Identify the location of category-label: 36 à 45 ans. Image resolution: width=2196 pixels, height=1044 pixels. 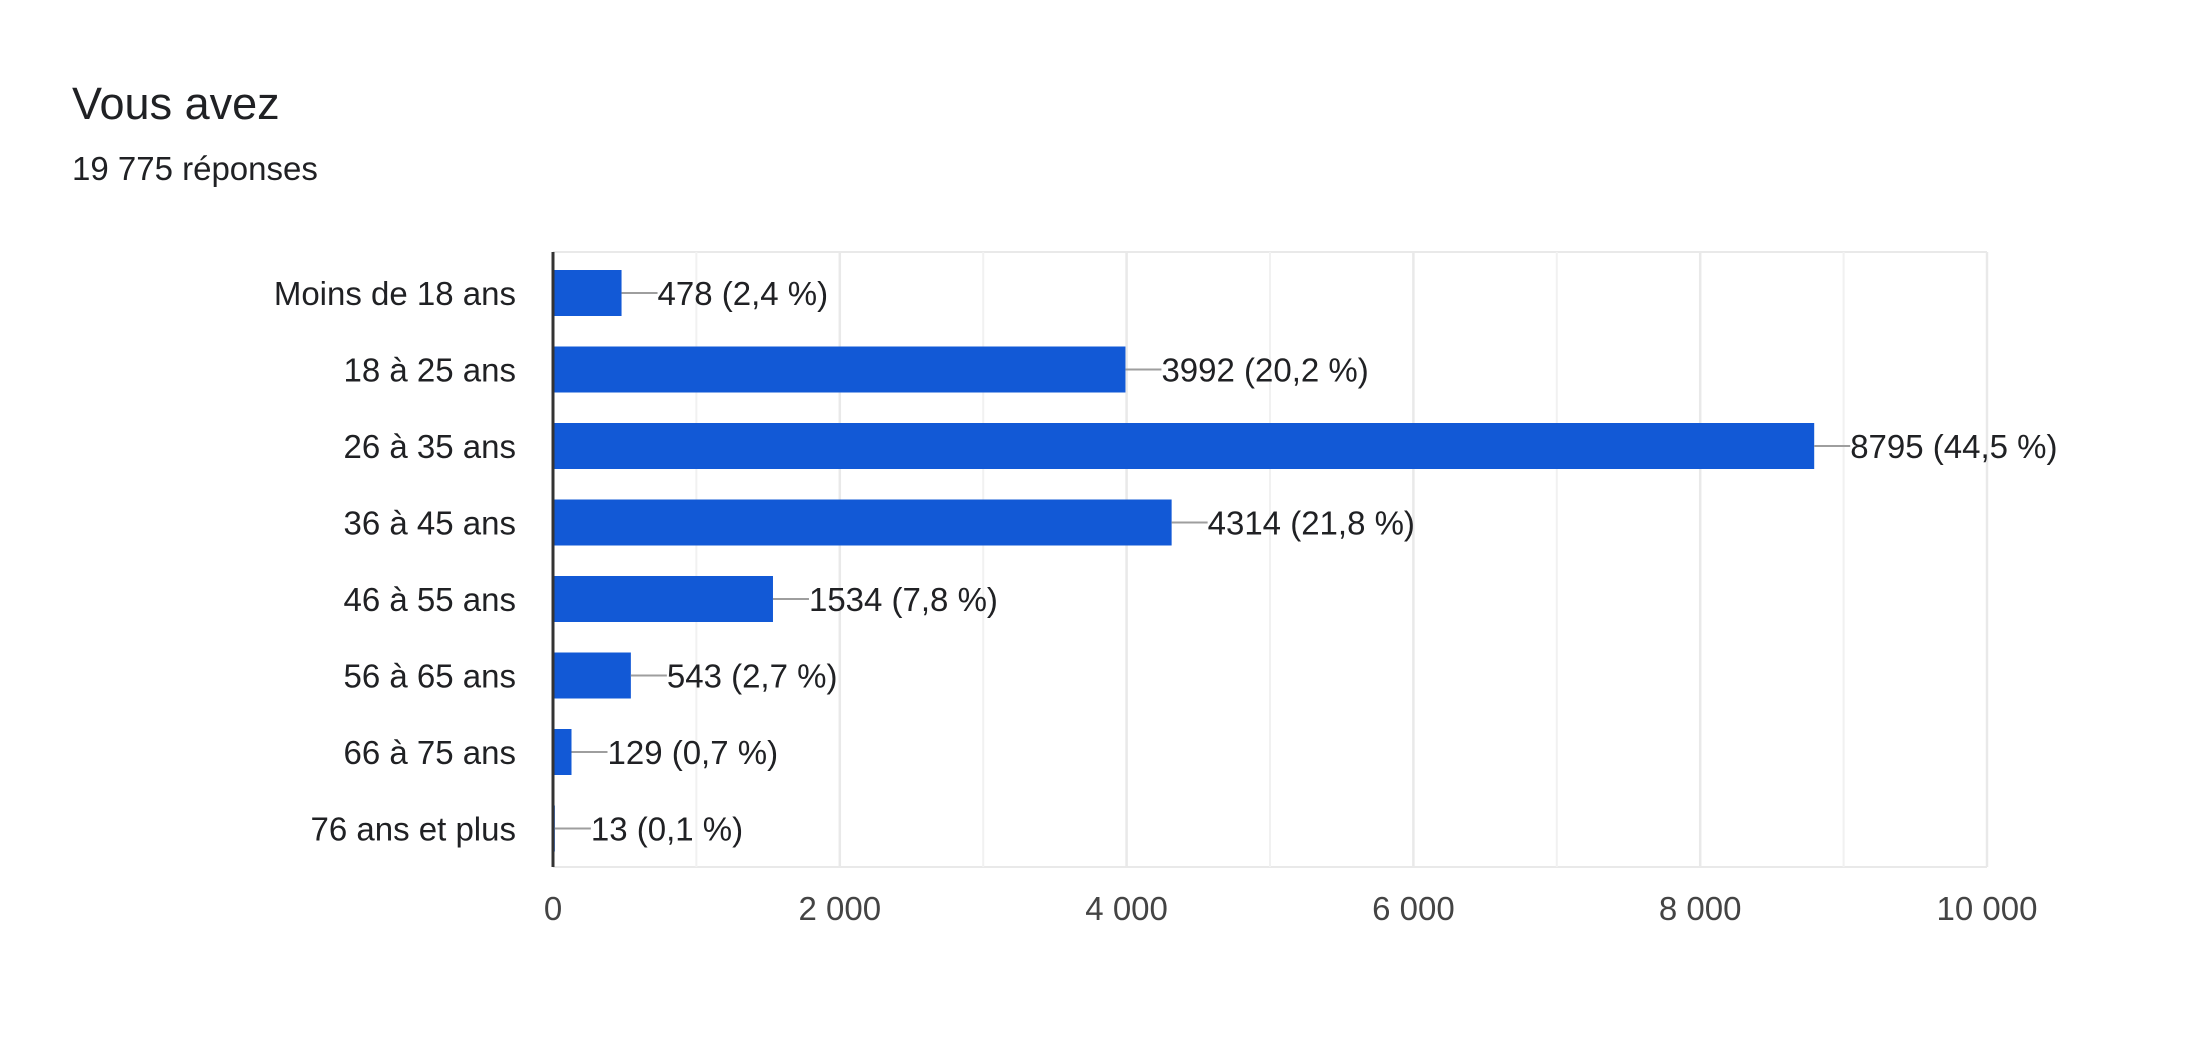
(430, 523).